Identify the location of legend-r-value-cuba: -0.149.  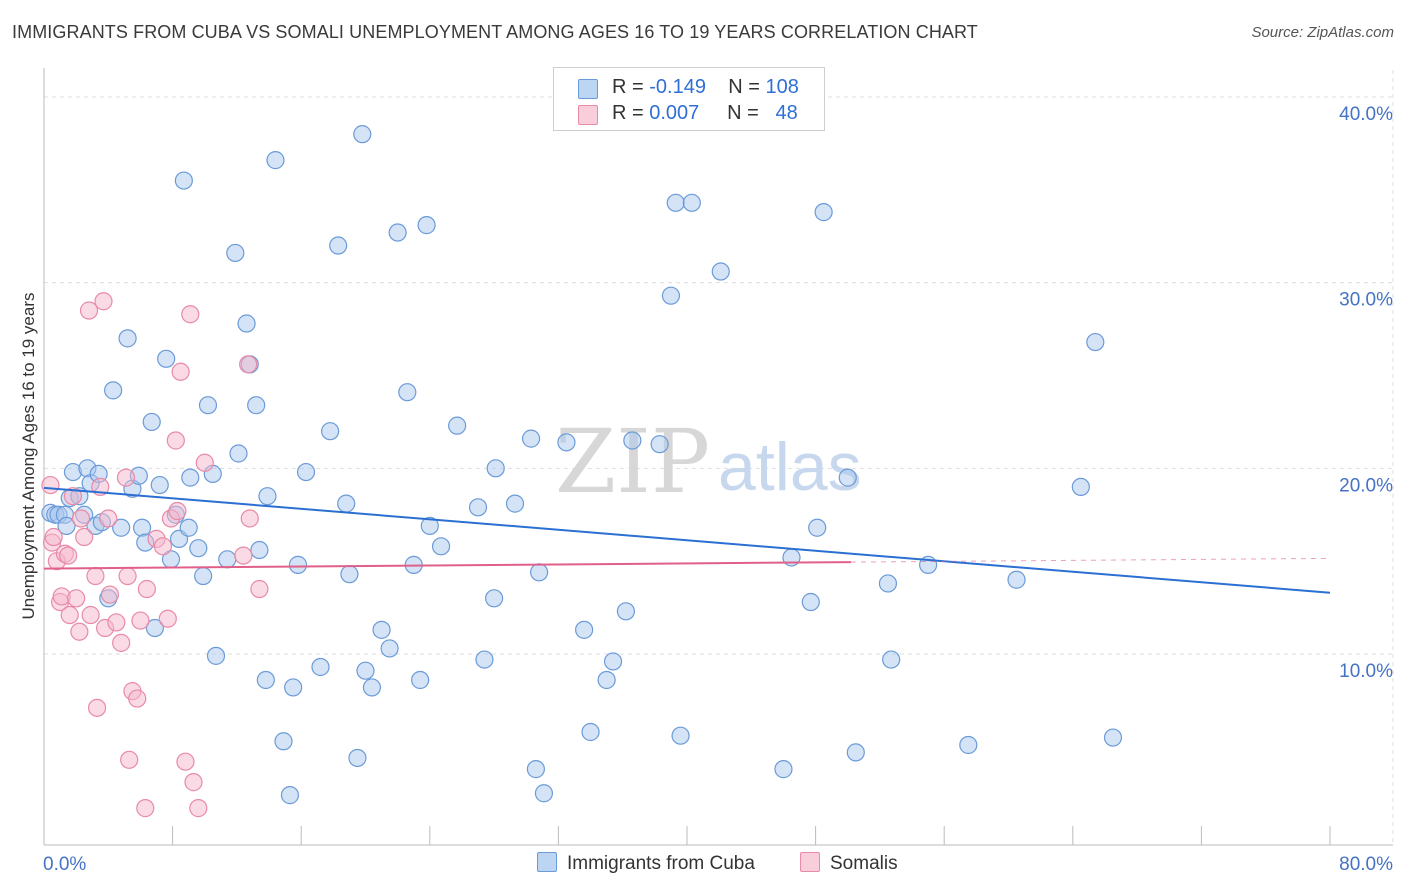
(677, 87).